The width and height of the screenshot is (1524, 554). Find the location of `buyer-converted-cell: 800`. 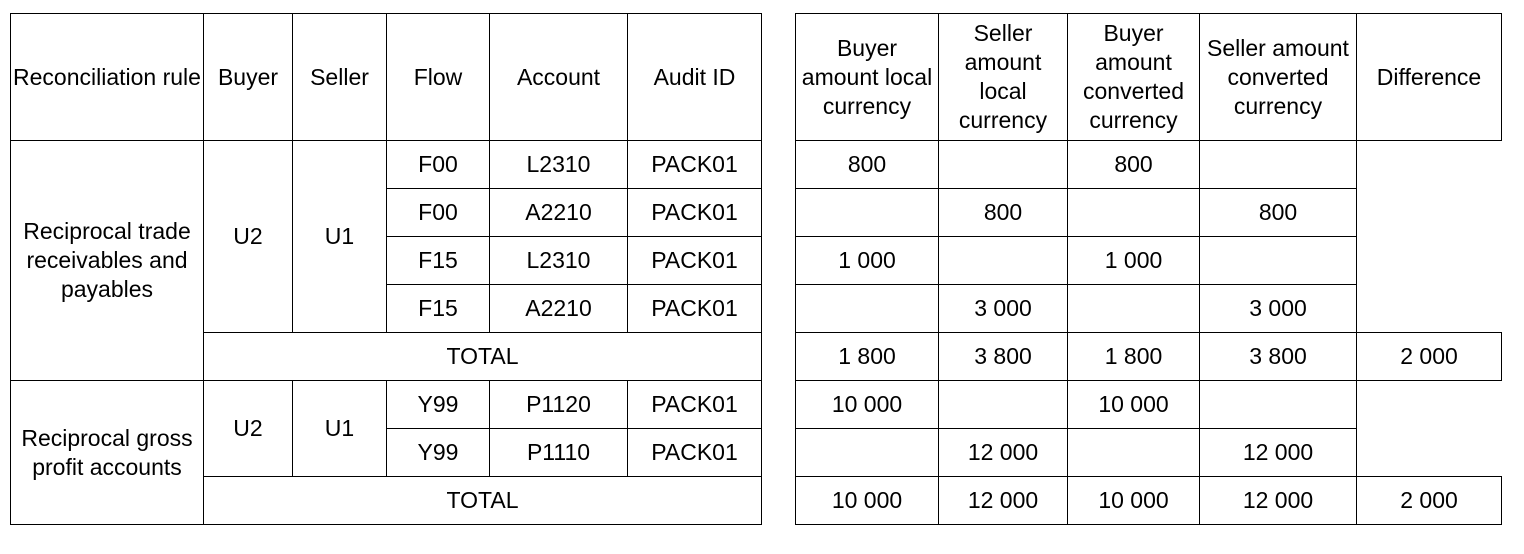

buyer-converted-cell: 800 is located at coordinates (1133, 164).